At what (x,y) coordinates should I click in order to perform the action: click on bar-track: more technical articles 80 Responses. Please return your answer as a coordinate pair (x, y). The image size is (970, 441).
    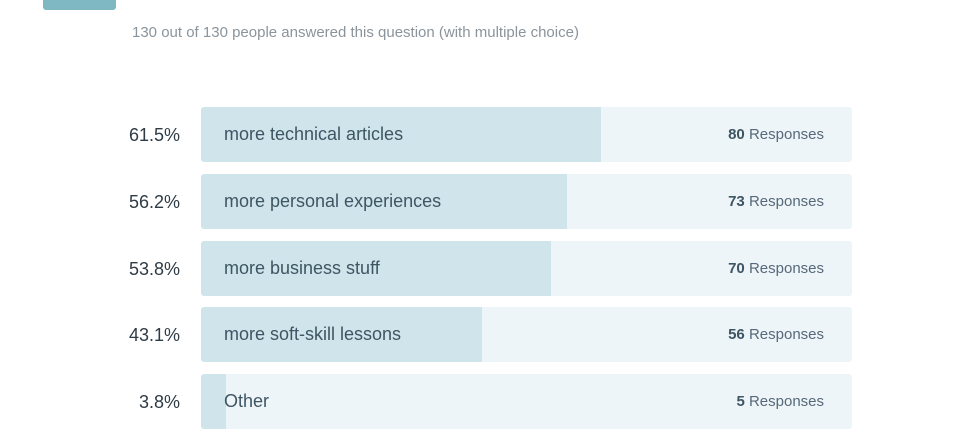
    Looking at the image, I should click on (526, 134).